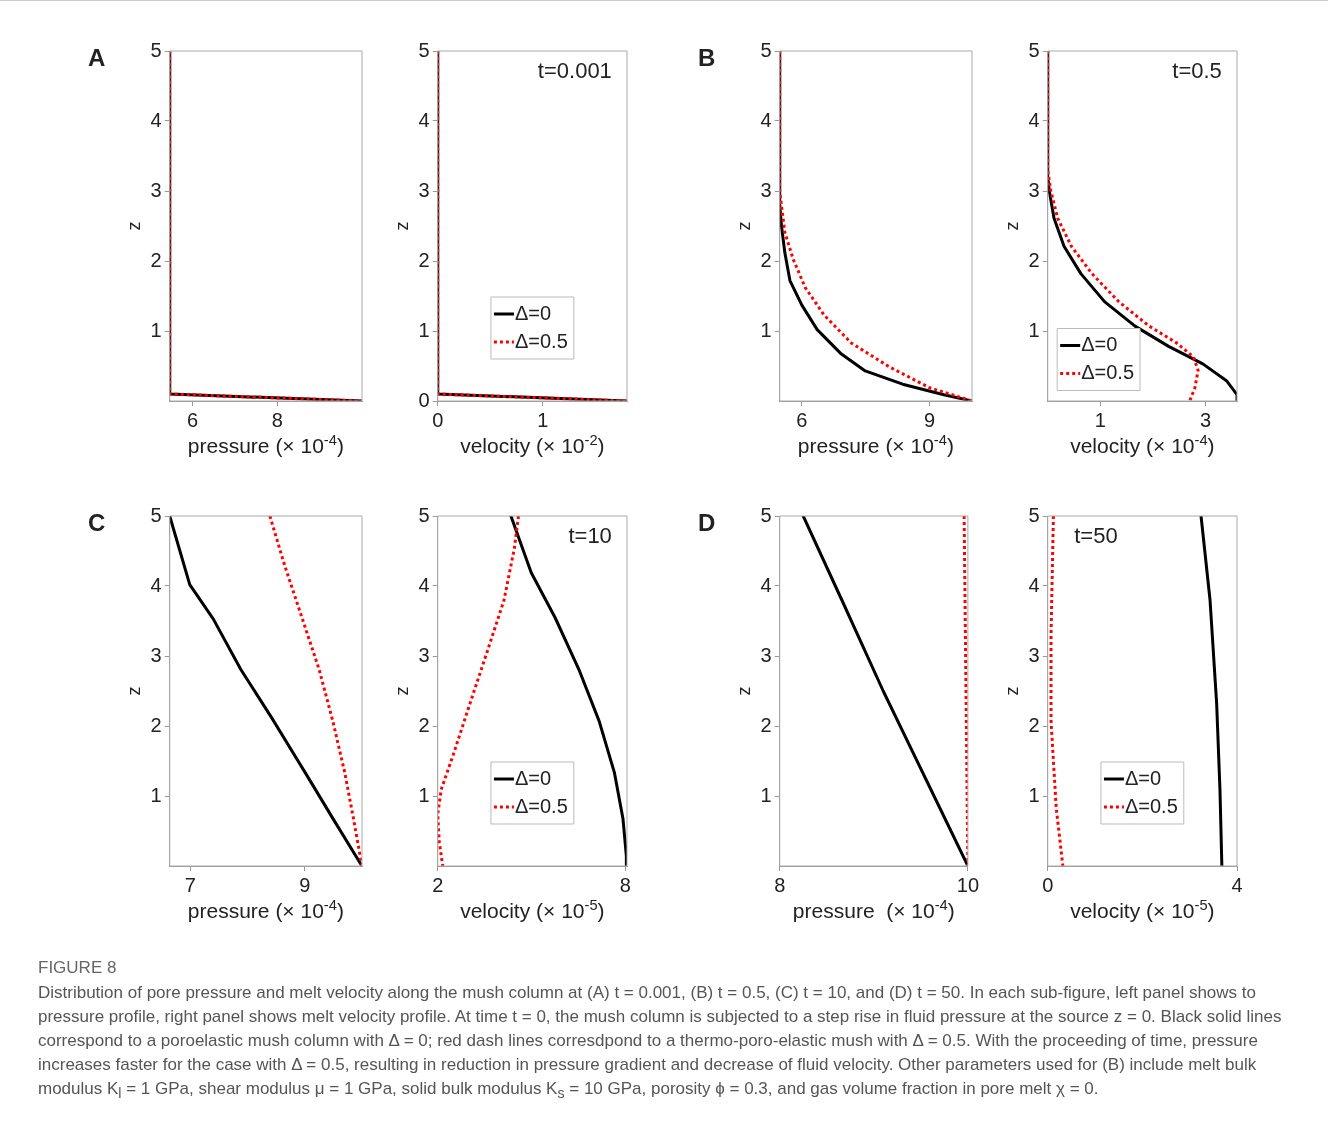 This screenshot has width=1328, height=1140. What do you see at coordinates (97, 57) in the screenshot?
I see `chart-title: A` at bounding box center [97, 57].